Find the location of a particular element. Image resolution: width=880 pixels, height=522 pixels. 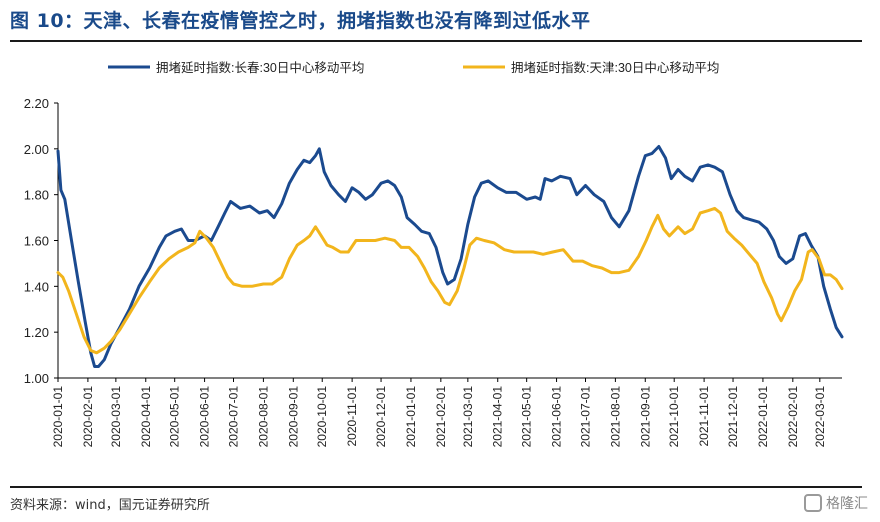

watermark-logo-icon is located at coordinates (813, 503).